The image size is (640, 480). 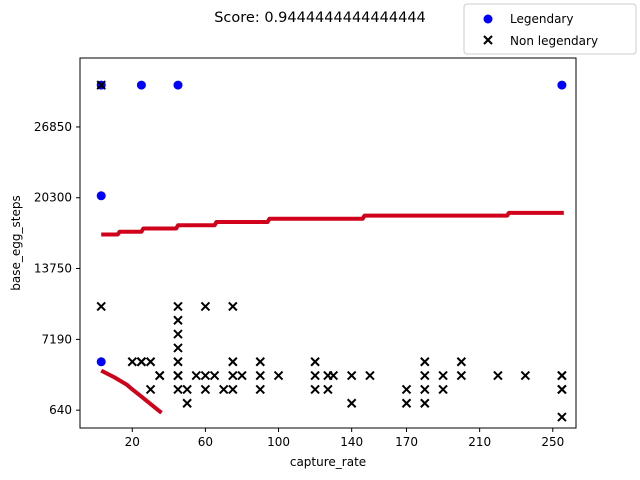 I want to click on x-tick-label-3: 140, so click(x=351, y=442).